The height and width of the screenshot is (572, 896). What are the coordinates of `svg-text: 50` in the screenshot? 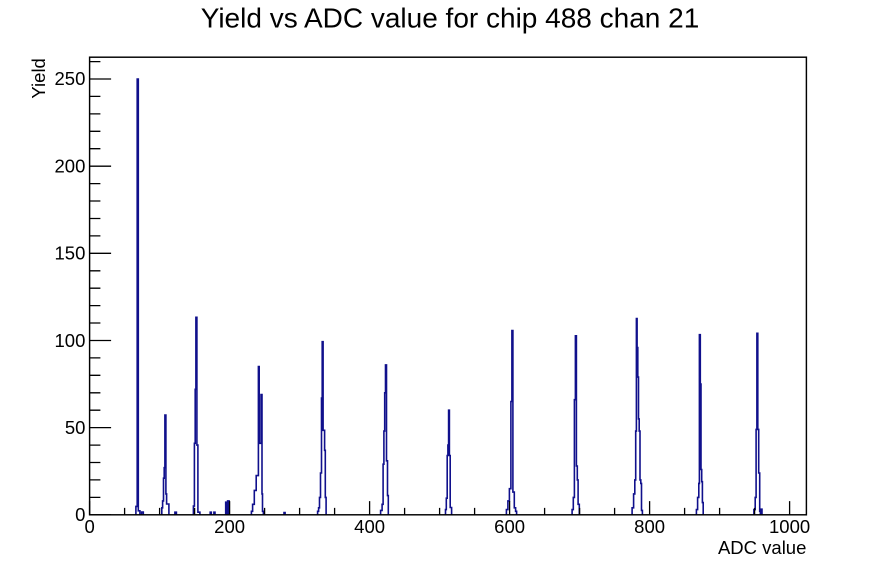 It's located at (75, 427).